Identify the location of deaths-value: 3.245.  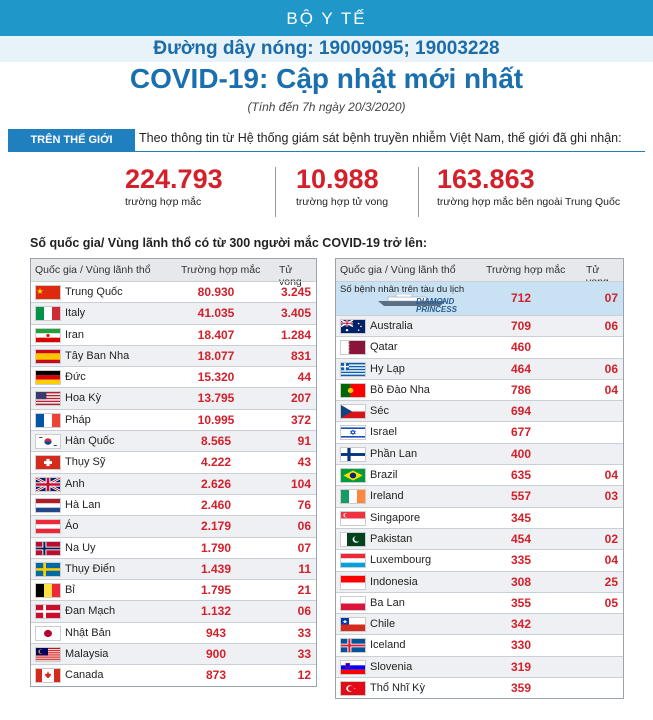
(295, 292).